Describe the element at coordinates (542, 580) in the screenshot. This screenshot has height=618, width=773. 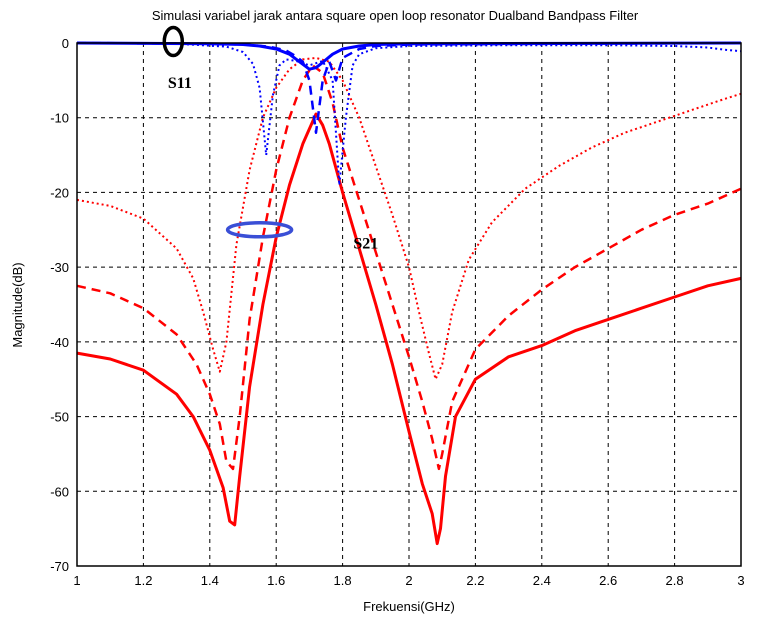
I see `x-tick-label: 2.4` at that location.